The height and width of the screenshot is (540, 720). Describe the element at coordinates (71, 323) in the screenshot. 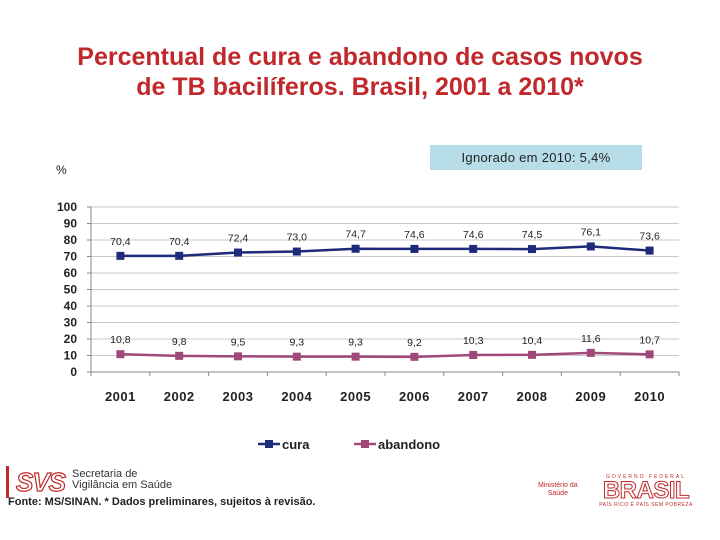

I see `y-tick-label: 30` at that location.